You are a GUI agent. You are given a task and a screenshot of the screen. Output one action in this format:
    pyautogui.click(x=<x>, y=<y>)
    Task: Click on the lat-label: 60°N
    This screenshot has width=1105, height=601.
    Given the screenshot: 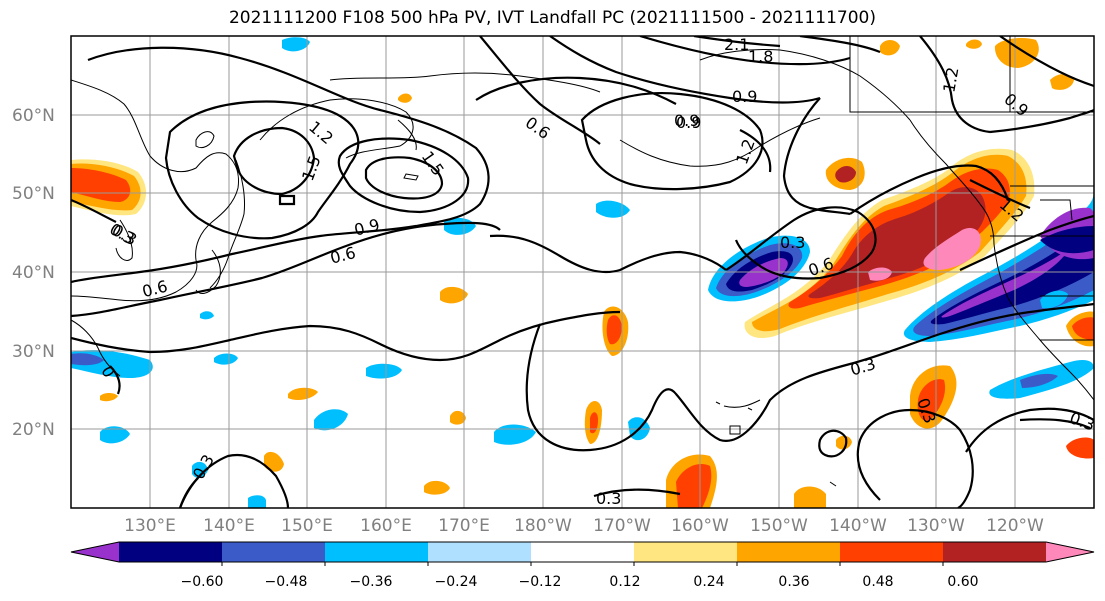 What is the action you would take?
    pyautogui.click(x=33, y=116)
    